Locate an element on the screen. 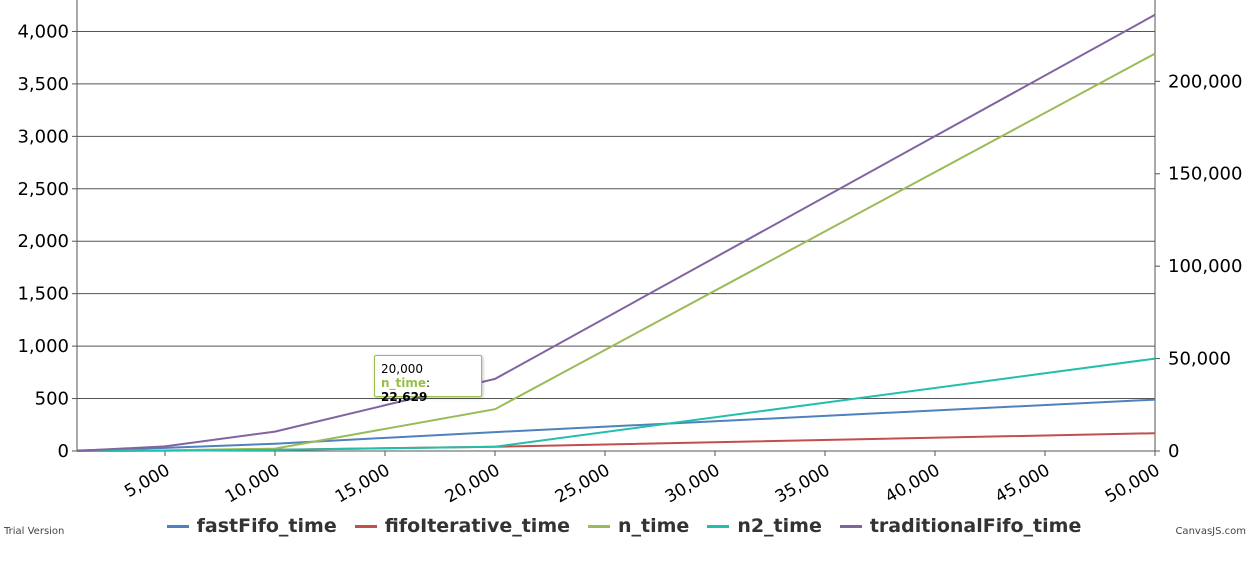  x-tick-label: 40,000 is located at coordinates (913, 483).